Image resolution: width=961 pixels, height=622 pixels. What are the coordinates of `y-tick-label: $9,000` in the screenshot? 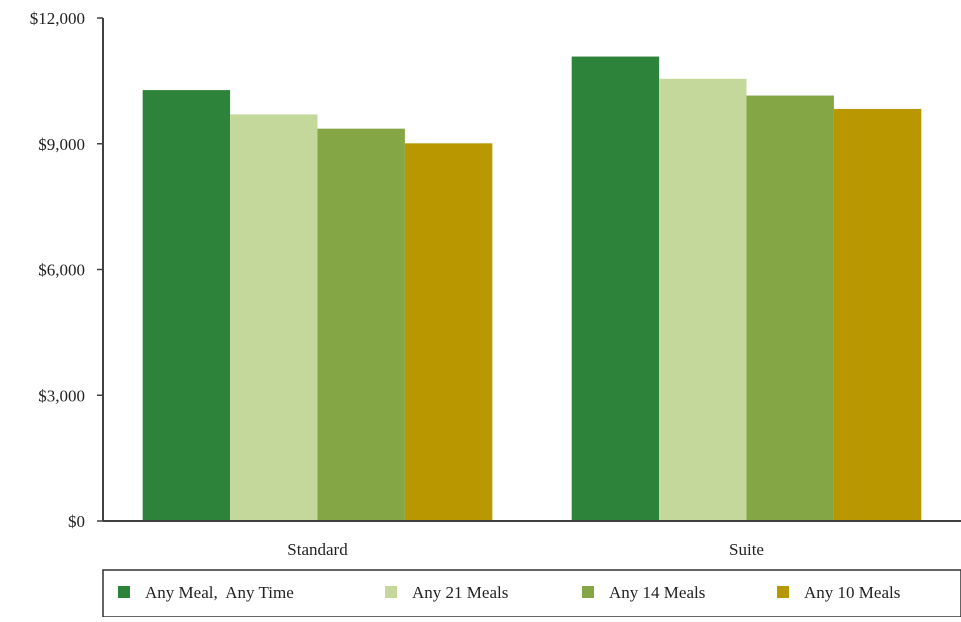 It's located at (61, 144).